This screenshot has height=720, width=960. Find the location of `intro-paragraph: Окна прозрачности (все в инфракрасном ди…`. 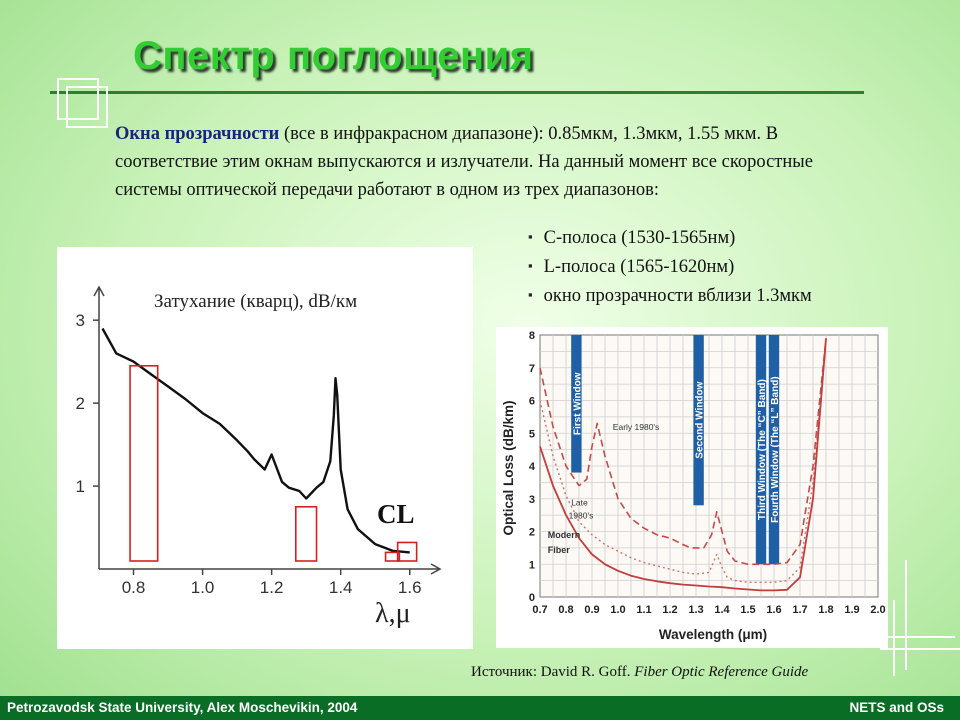

intro-paragraph: Окна прозрачности (все в инфракрасном ди… is located at coordinates (495, 162).